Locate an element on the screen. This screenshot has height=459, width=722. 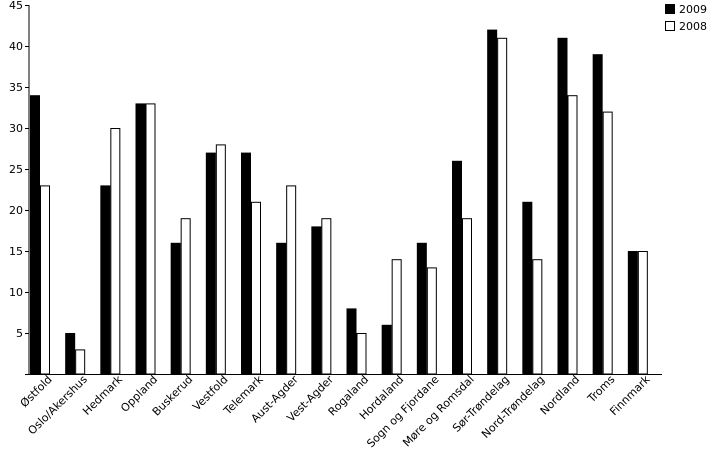
bar-2008-troms is located at coordinates (607, 243).